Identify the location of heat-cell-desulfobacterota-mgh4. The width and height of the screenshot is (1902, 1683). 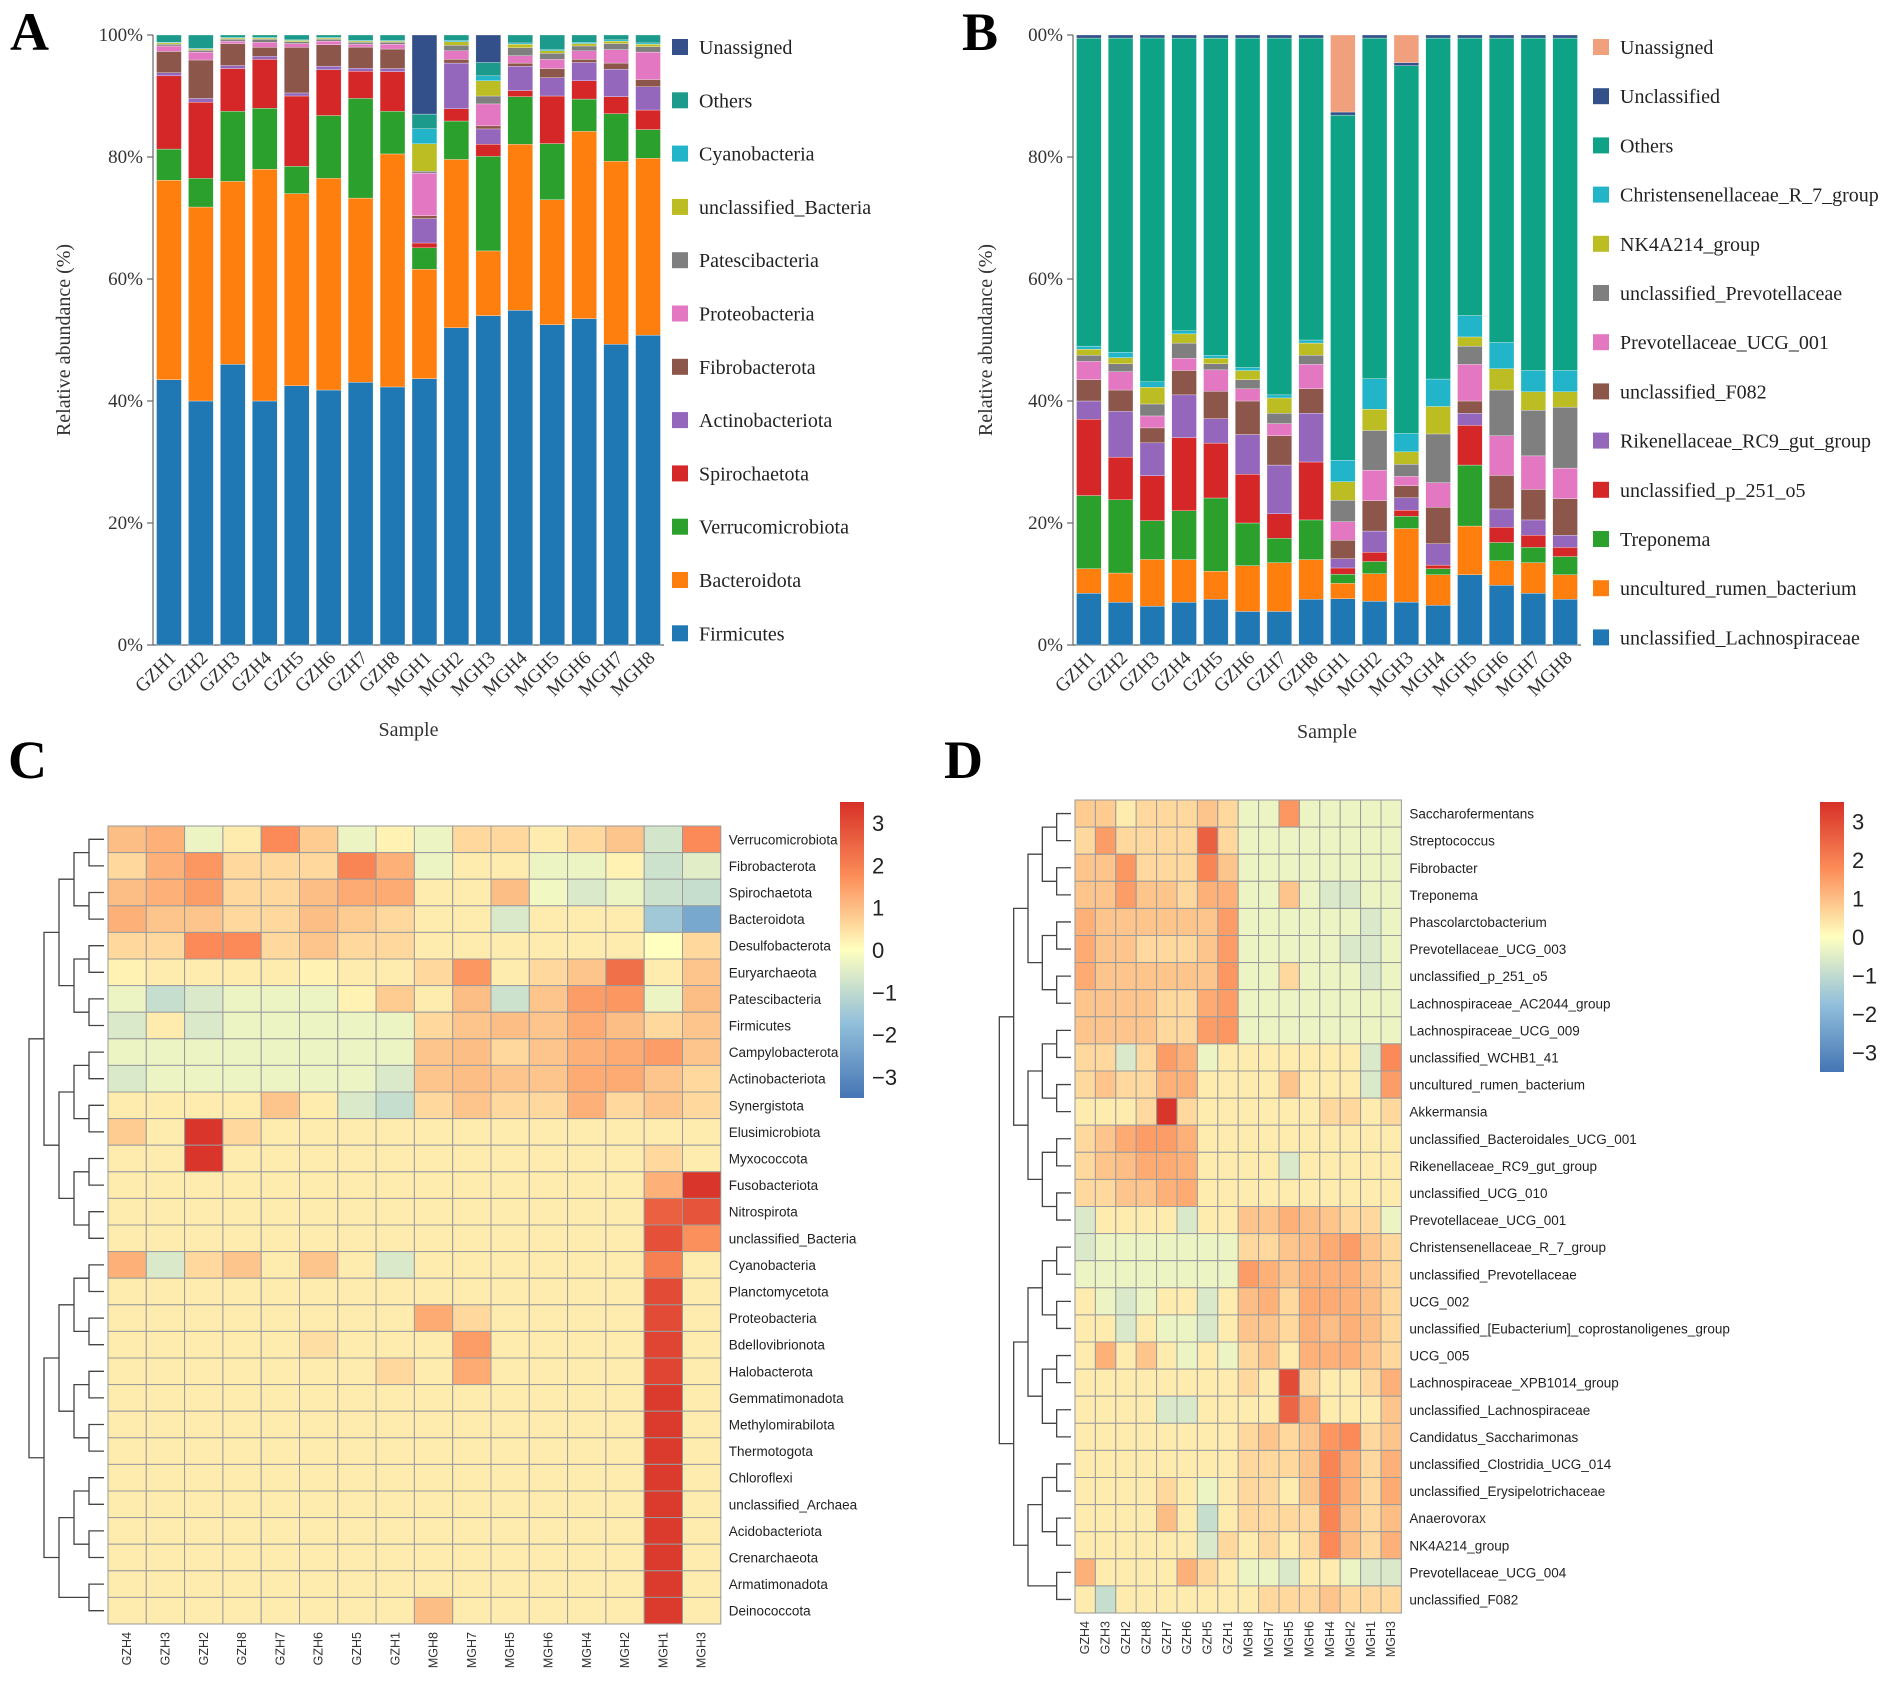
(587, 945).